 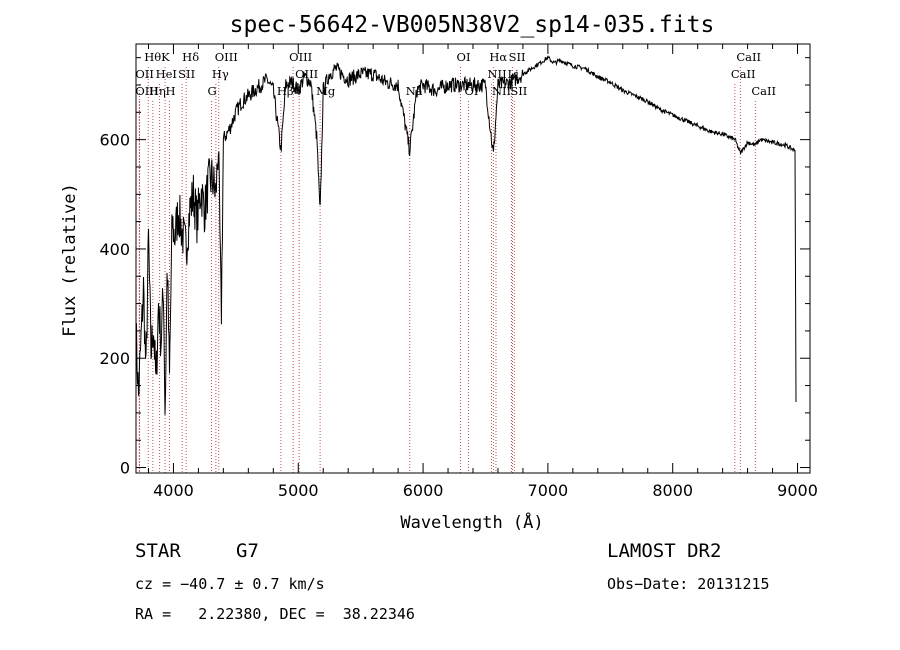 What do you see at coordinates (513, 74) in the screenshot?
I see `line-label-li: Li` at bounding box center [513, 74].